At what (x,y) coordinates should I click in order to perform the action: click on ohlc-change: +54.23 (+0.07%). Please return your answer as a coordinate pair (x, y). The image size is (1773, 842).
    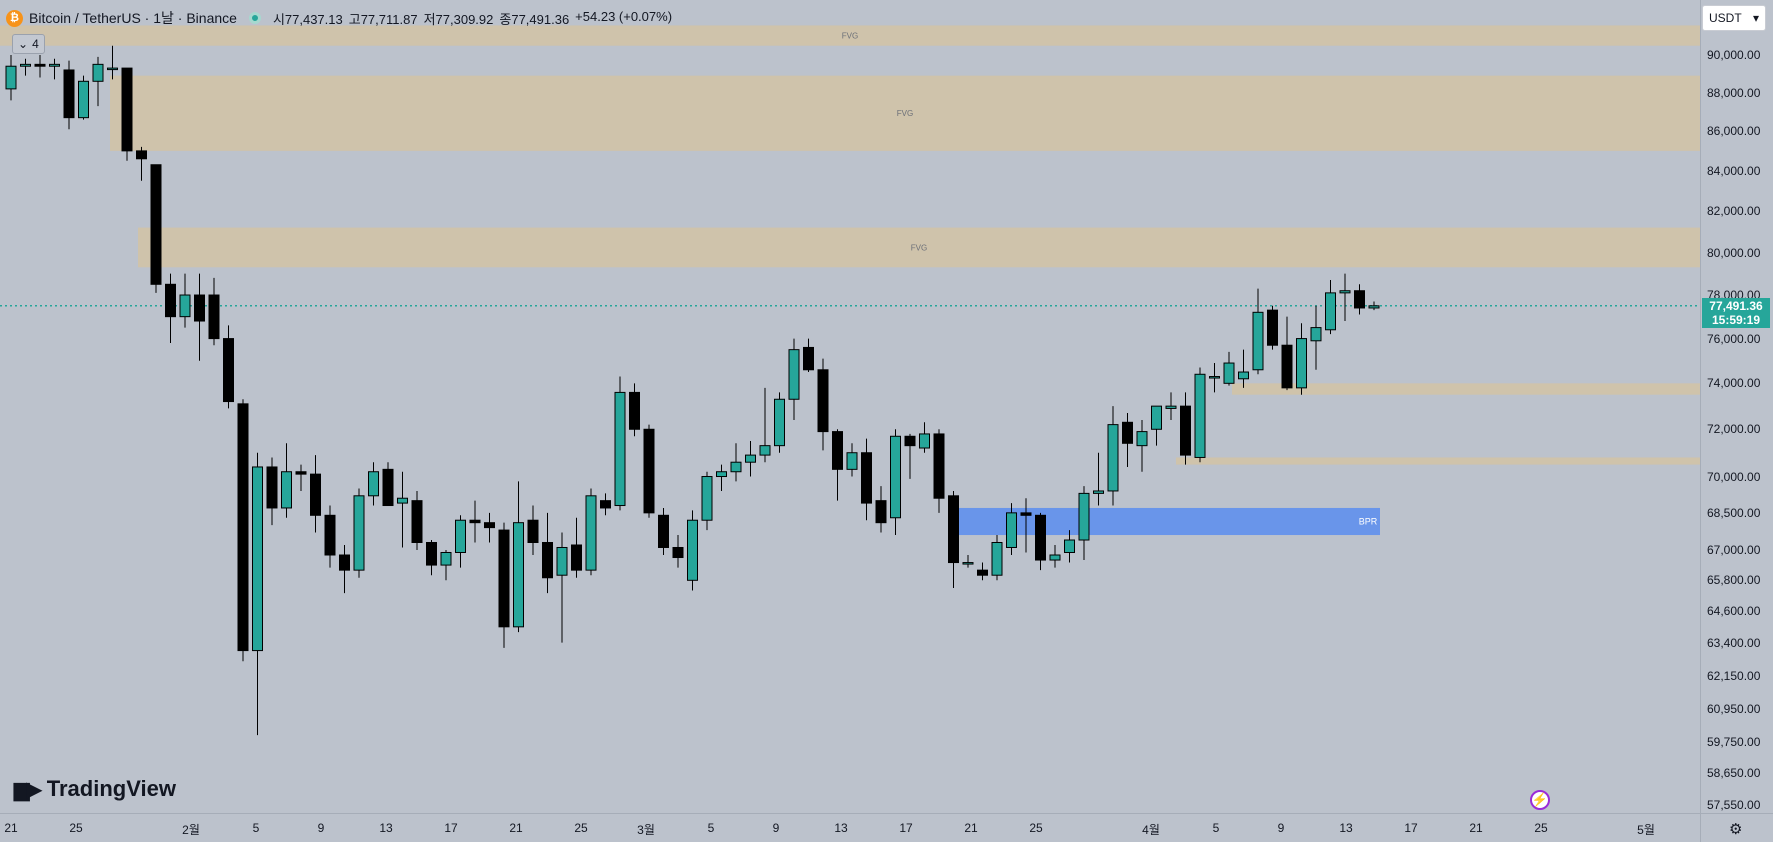
    Looking at the image, I should click on (624, 16).